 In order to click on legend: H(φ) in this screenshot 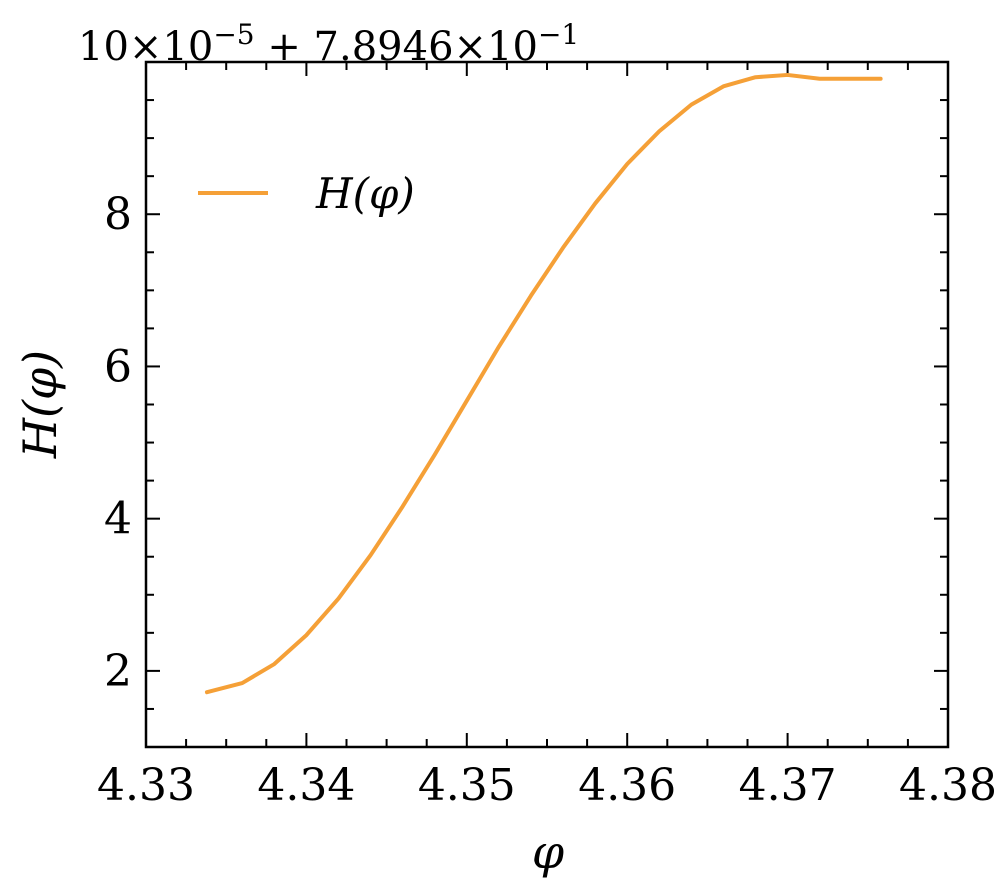, I will do `click(306, 193)`.